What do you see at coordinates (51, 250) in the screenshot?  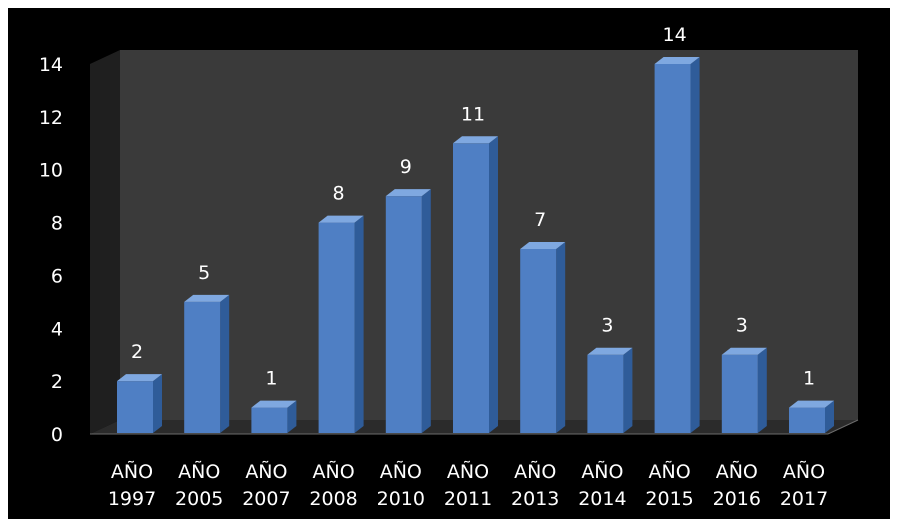 I see `y-axis: 0 2 4 6 8 10 12 14` at bounding box center [51, 250].